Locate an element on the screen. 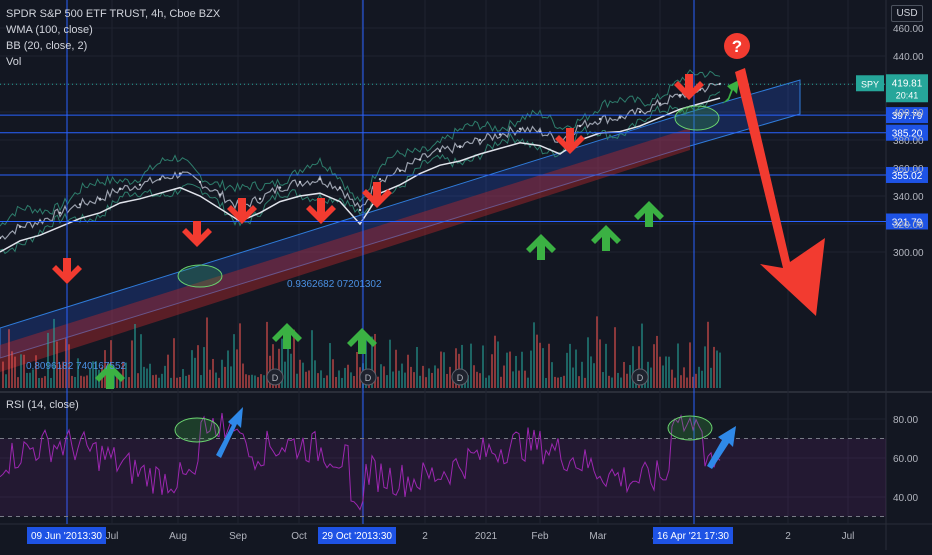 This screenshot has height=555, width=932. price-tick: 400.00 is located at coordinates (908, 113).